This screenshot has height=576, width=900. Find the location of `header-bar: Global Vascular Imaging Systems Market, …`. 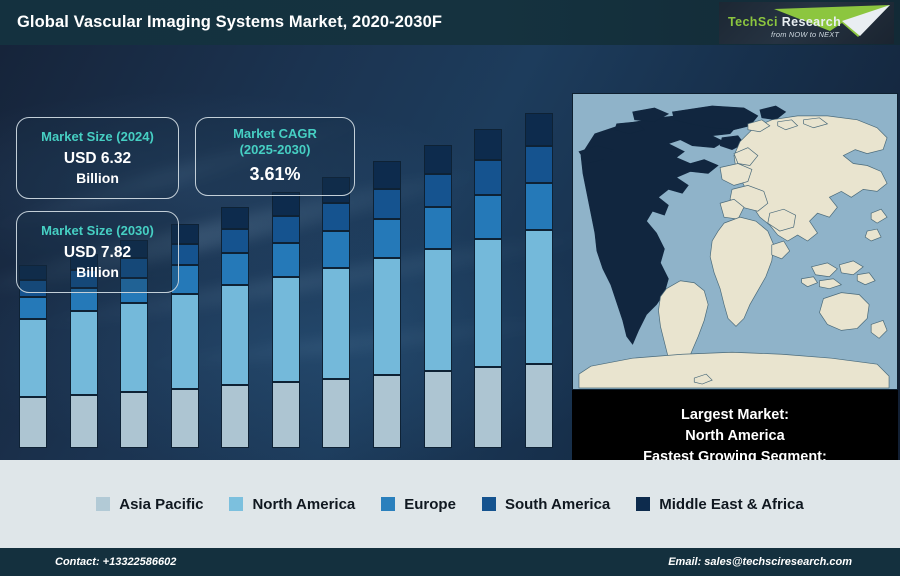

header-bar: Global Vascular Imaging Systems Market, … is located at coordinates (450, 22).